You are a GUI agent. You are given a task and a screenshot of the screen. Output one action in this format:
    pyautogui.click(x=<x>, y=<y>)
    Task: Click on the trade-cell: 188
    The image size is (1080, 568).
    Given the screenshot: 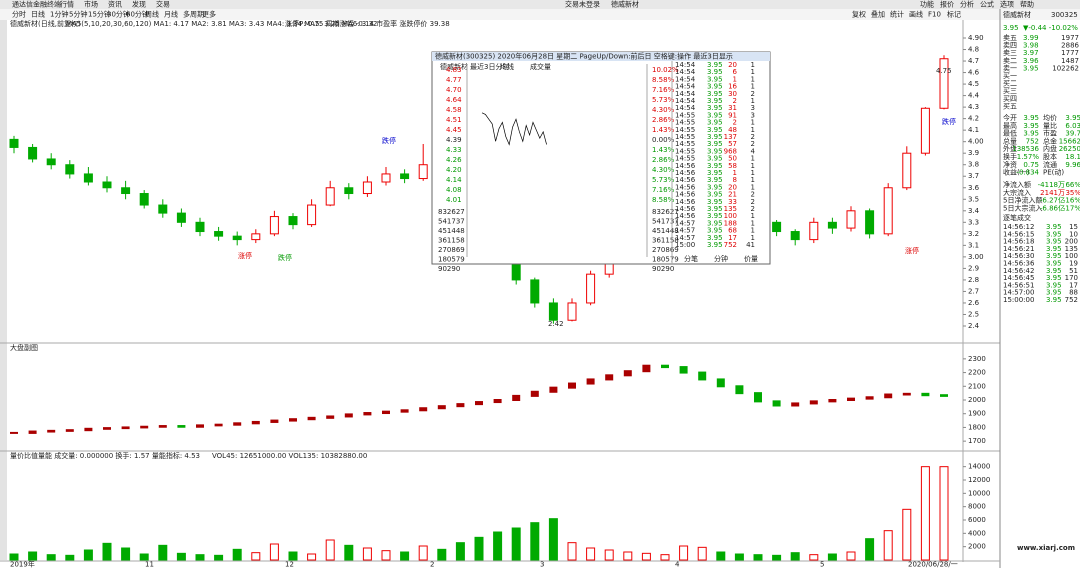 What is the action you would take?
    pyautogui.click(x=730, y=223)
    